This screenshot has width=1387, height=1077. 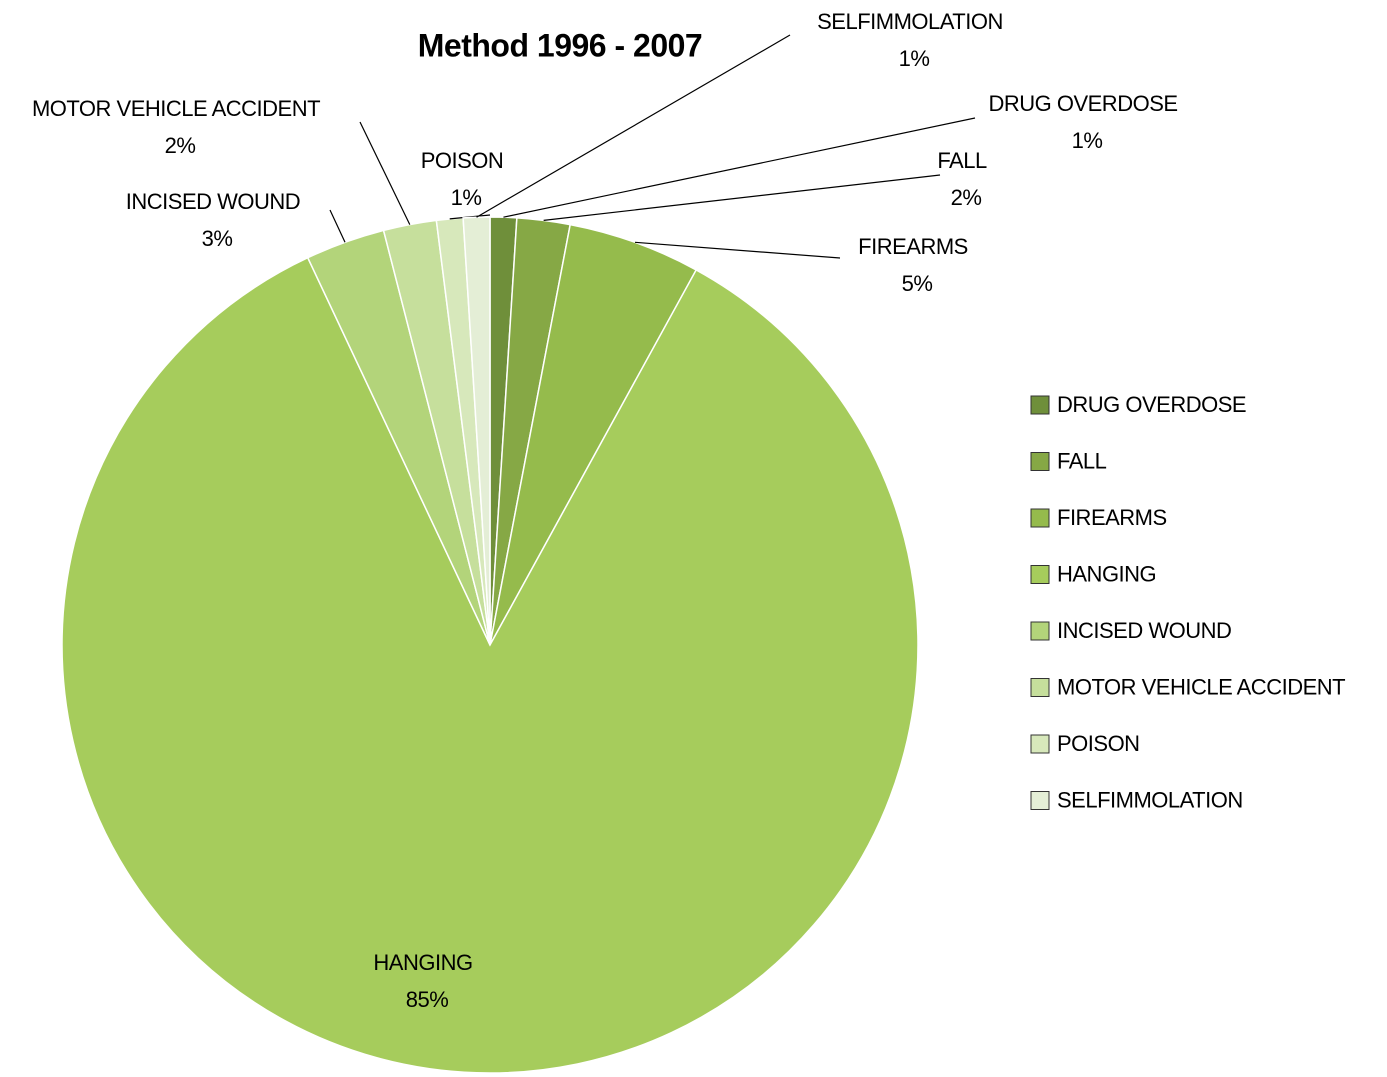 What do you see at coordinates (1098, 743) in the screenshot?
I see `legend-label: POISON` at bounding box center [1098, 743].